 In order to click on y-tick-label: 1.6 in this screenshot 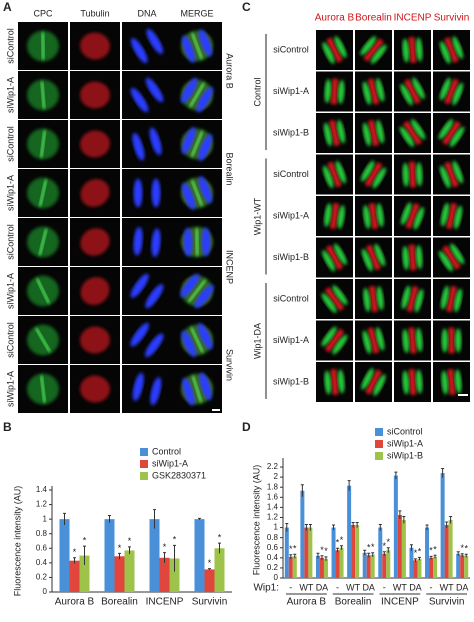, I will do `click(273, 496)`.